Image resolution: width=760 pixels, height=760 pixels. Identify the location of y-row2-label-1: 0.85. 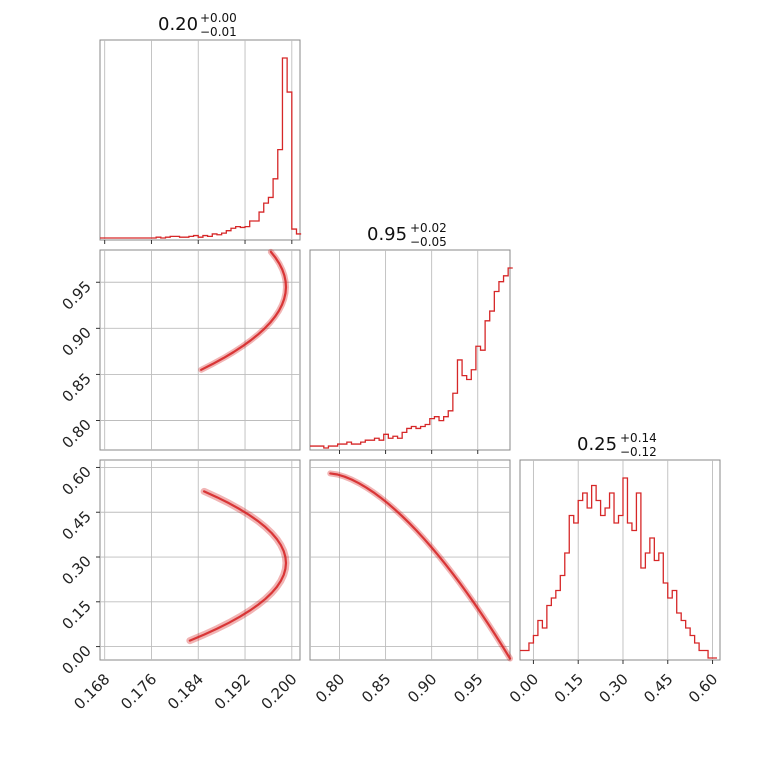
(76, 388).